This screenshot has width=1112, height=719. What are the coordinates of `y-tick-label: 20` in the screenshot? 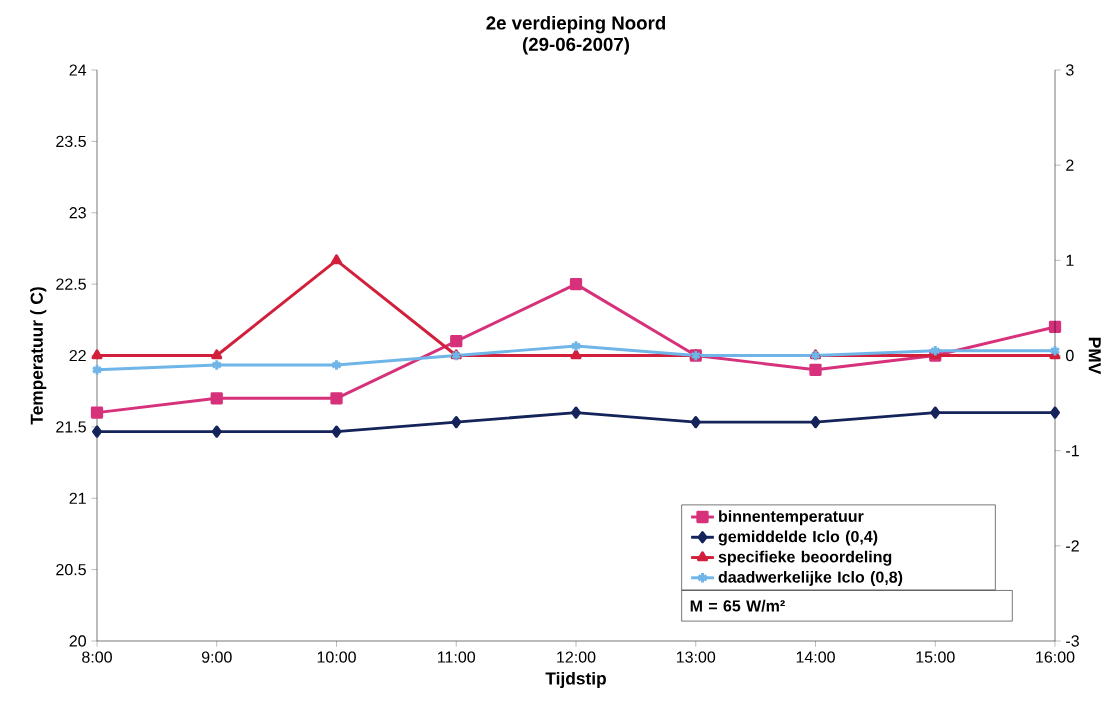 It's located at (77, 641).